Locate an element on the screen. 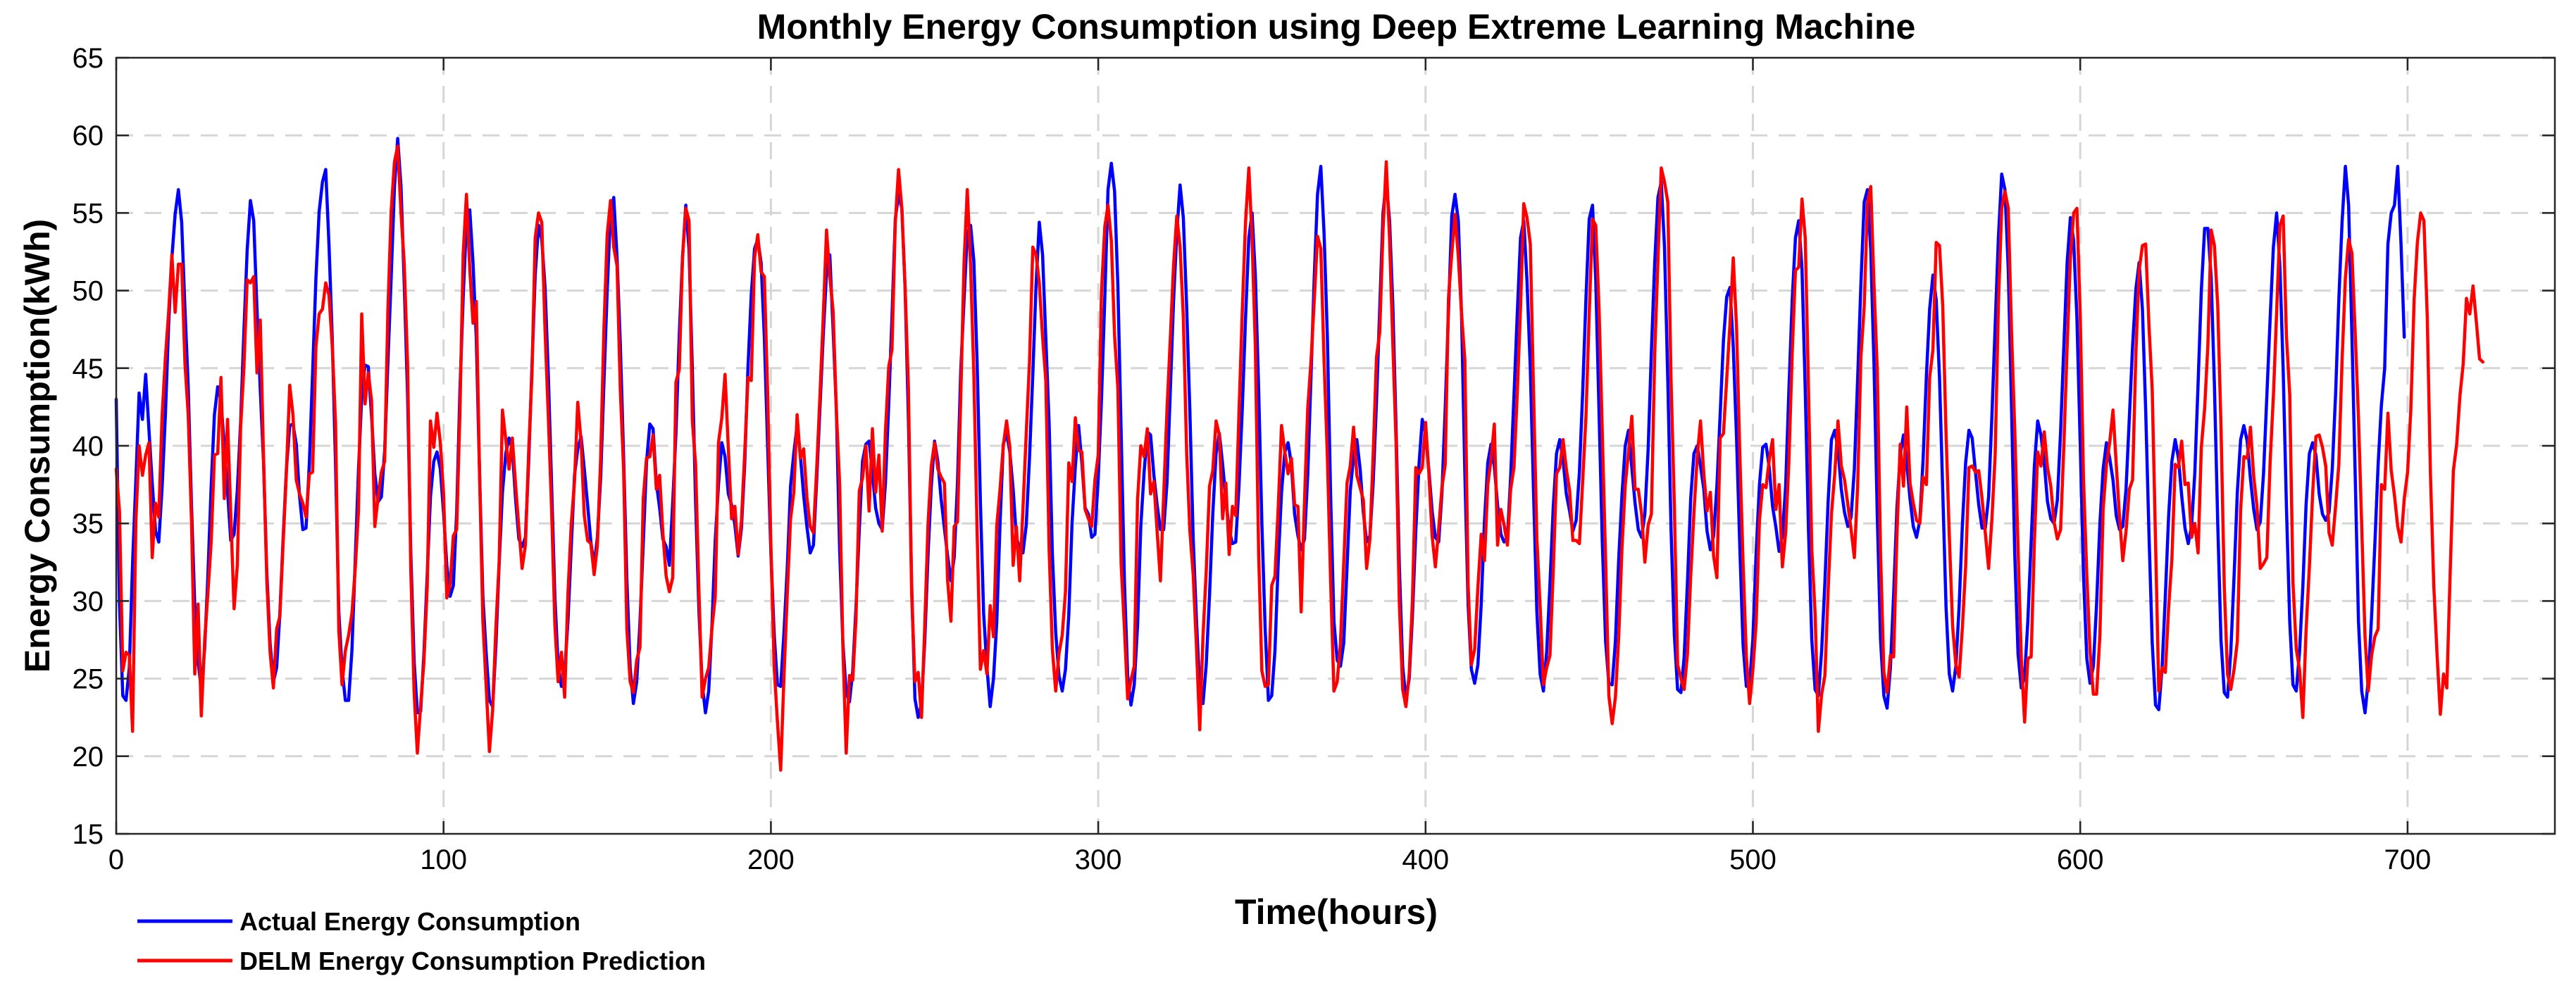  x-tick-label: 700 is located at coordinates (2408, 859).